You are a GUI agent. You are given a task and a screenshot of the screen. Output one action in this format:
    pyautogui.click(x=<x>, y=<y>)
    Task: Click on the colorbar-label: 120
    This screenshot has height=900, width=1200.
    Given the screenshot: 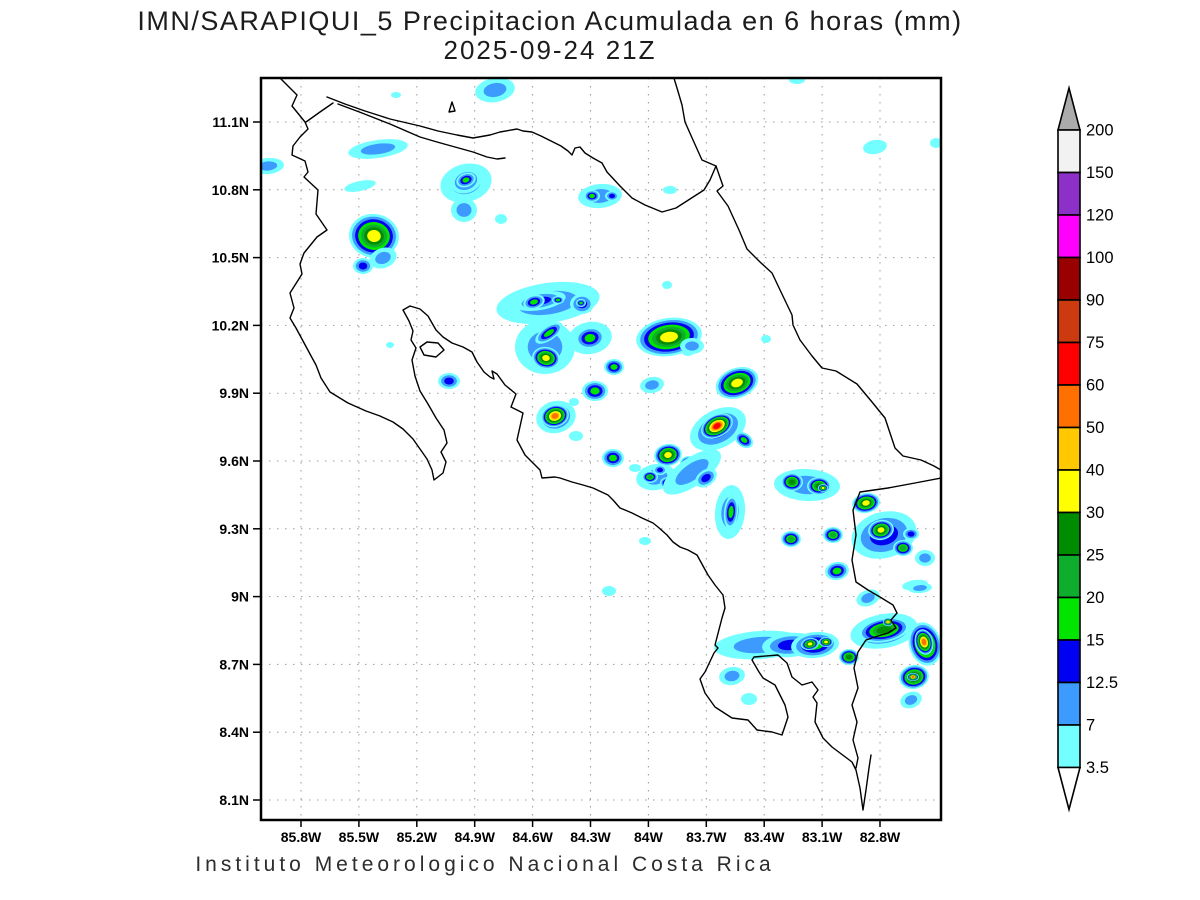 What is the action you would take?
    pyautogui.click(x=1100, y=216)
    